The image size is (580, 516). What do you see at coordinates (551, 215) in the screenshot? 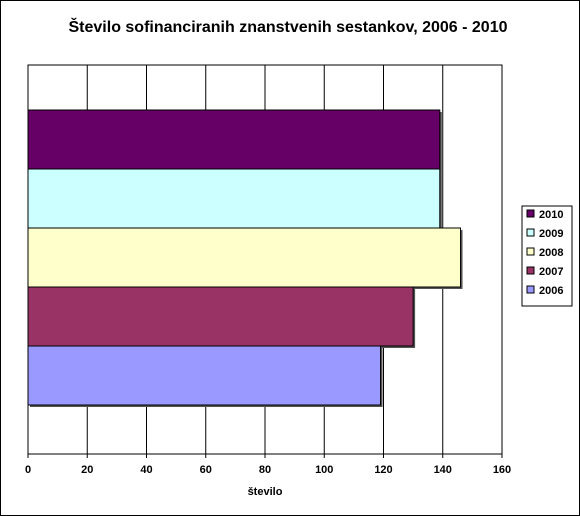
I see `legend-label-2010: 2010` at bounding box center [551, 215].